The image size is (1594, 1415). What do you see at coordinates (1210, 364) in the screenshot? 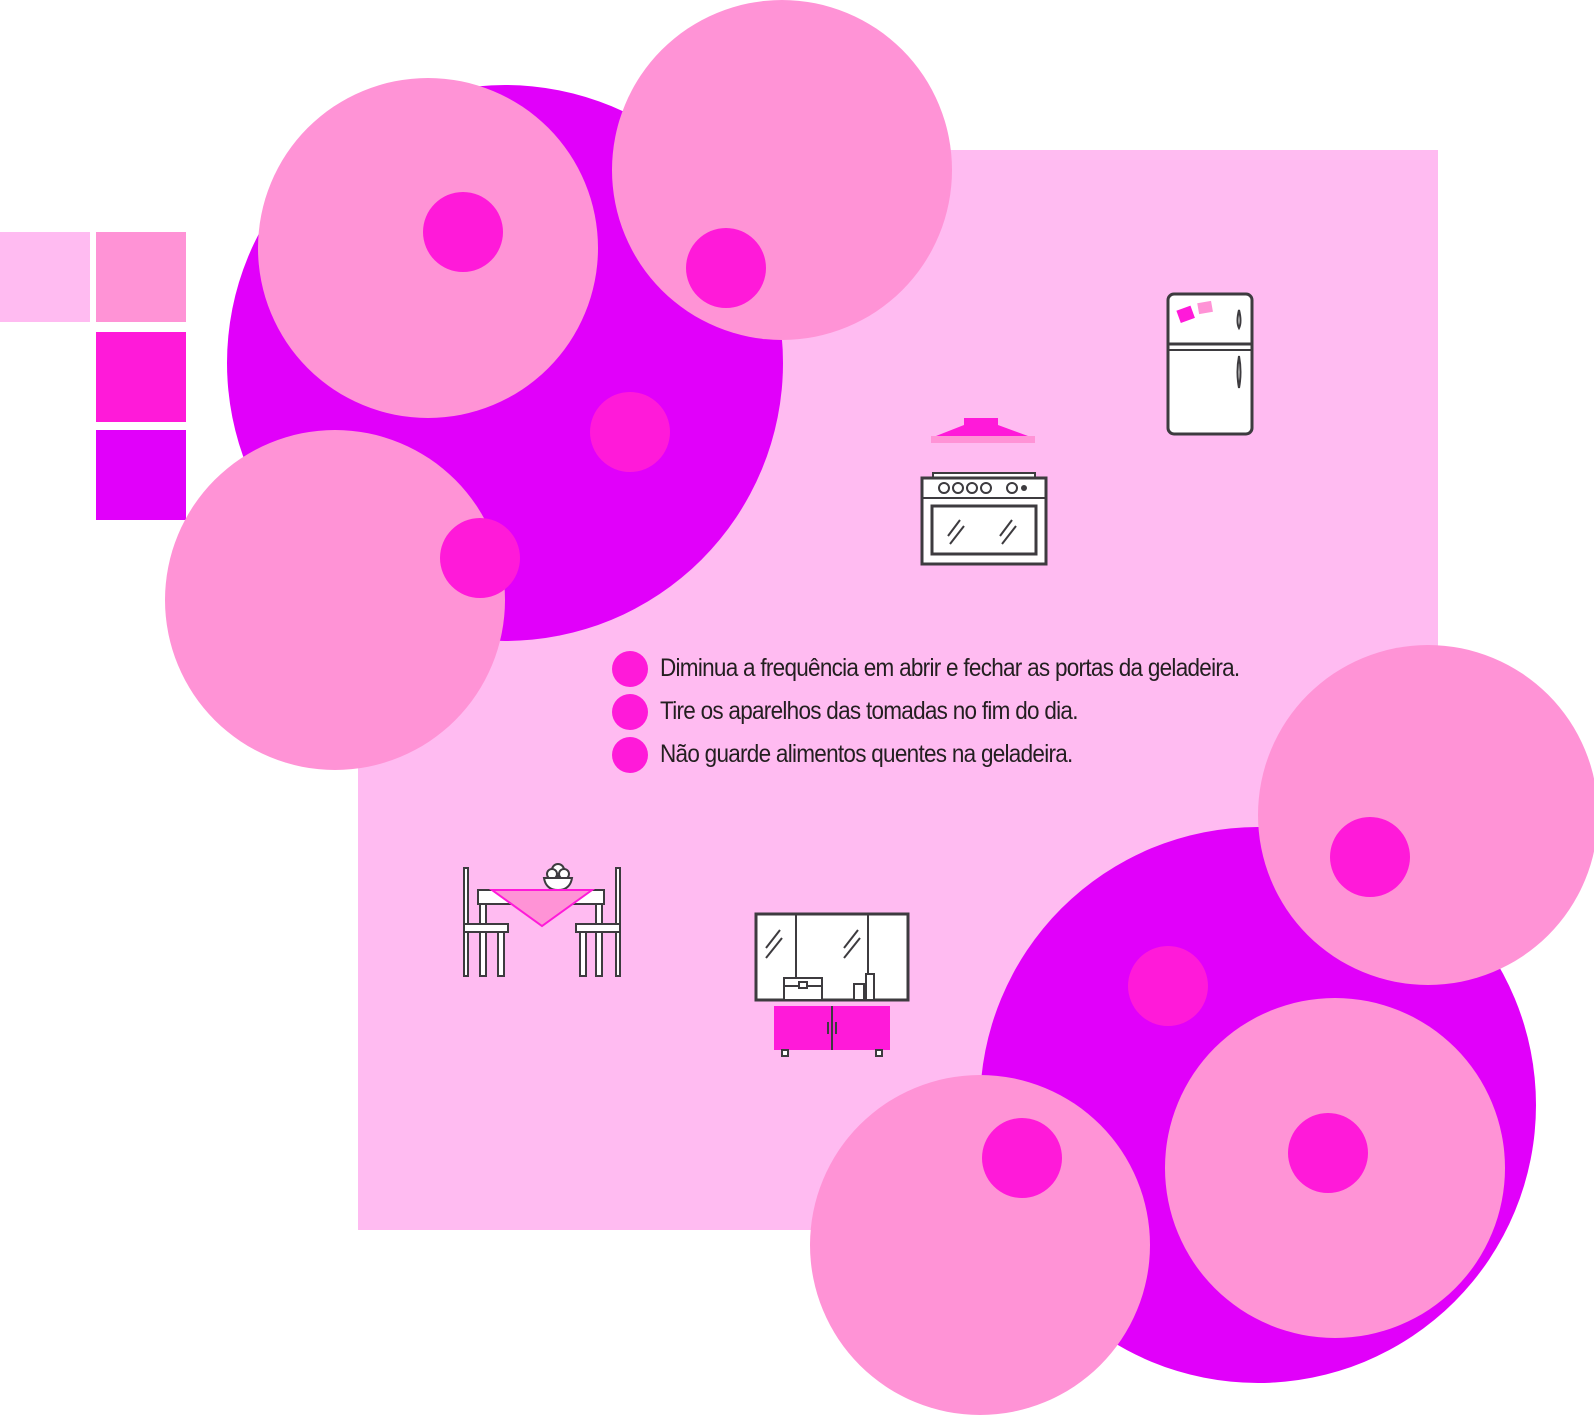
I see `refrigerator-icon` at bounding box center [1210, 364].